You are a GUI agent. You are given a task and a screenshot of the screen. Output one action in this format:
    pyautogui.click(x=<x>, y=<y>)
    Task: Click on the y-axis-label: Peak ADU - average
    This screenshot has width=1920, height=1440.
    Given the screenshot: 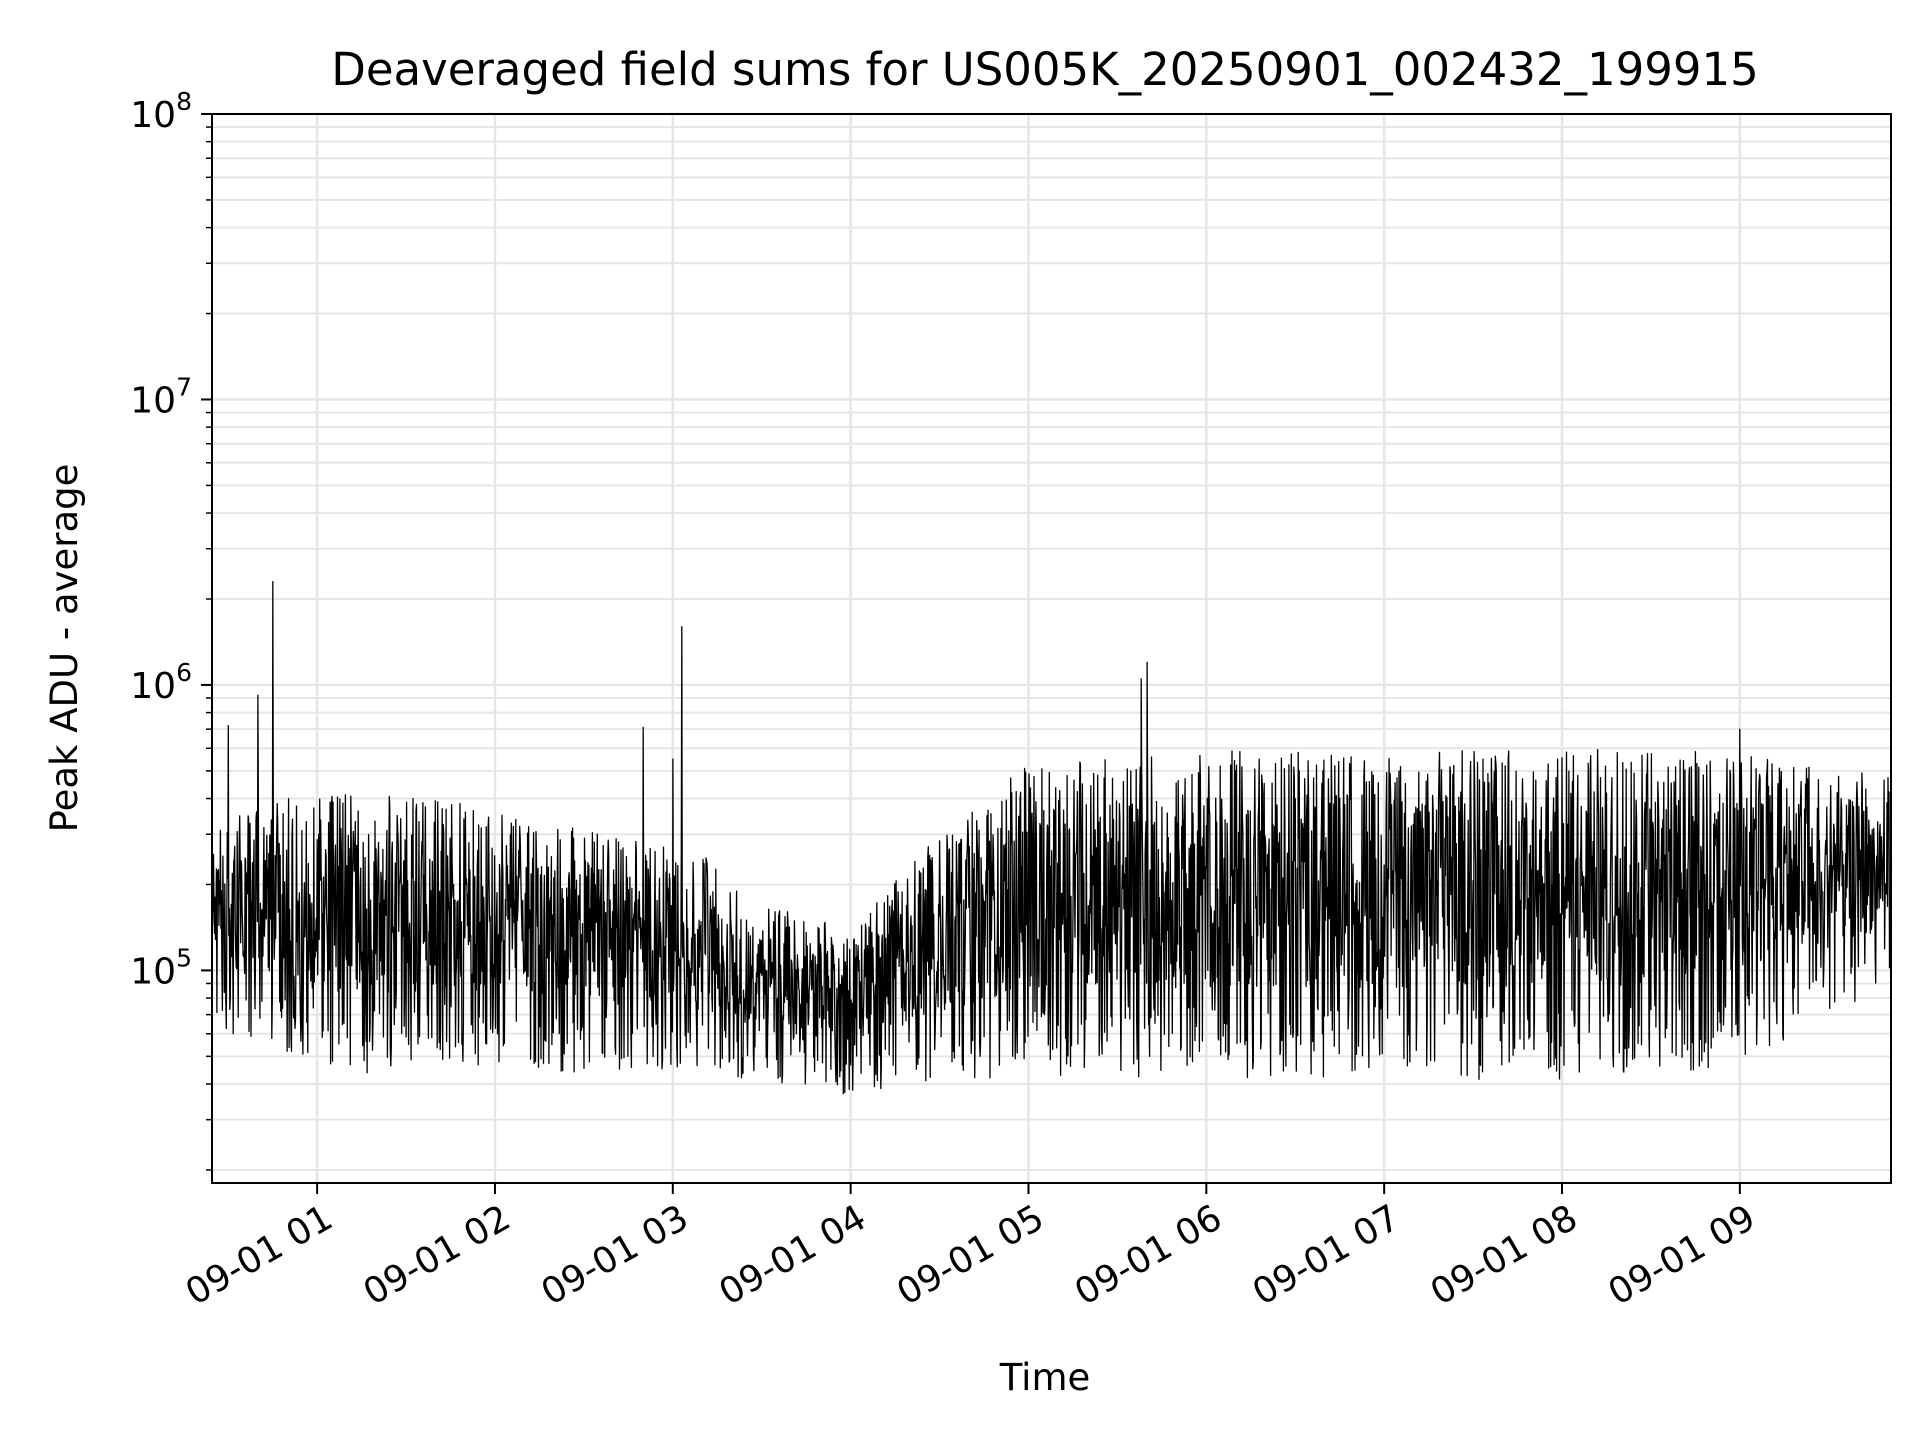 What is the action you would take?
    pyautogui.click(x=64, y=648)
    